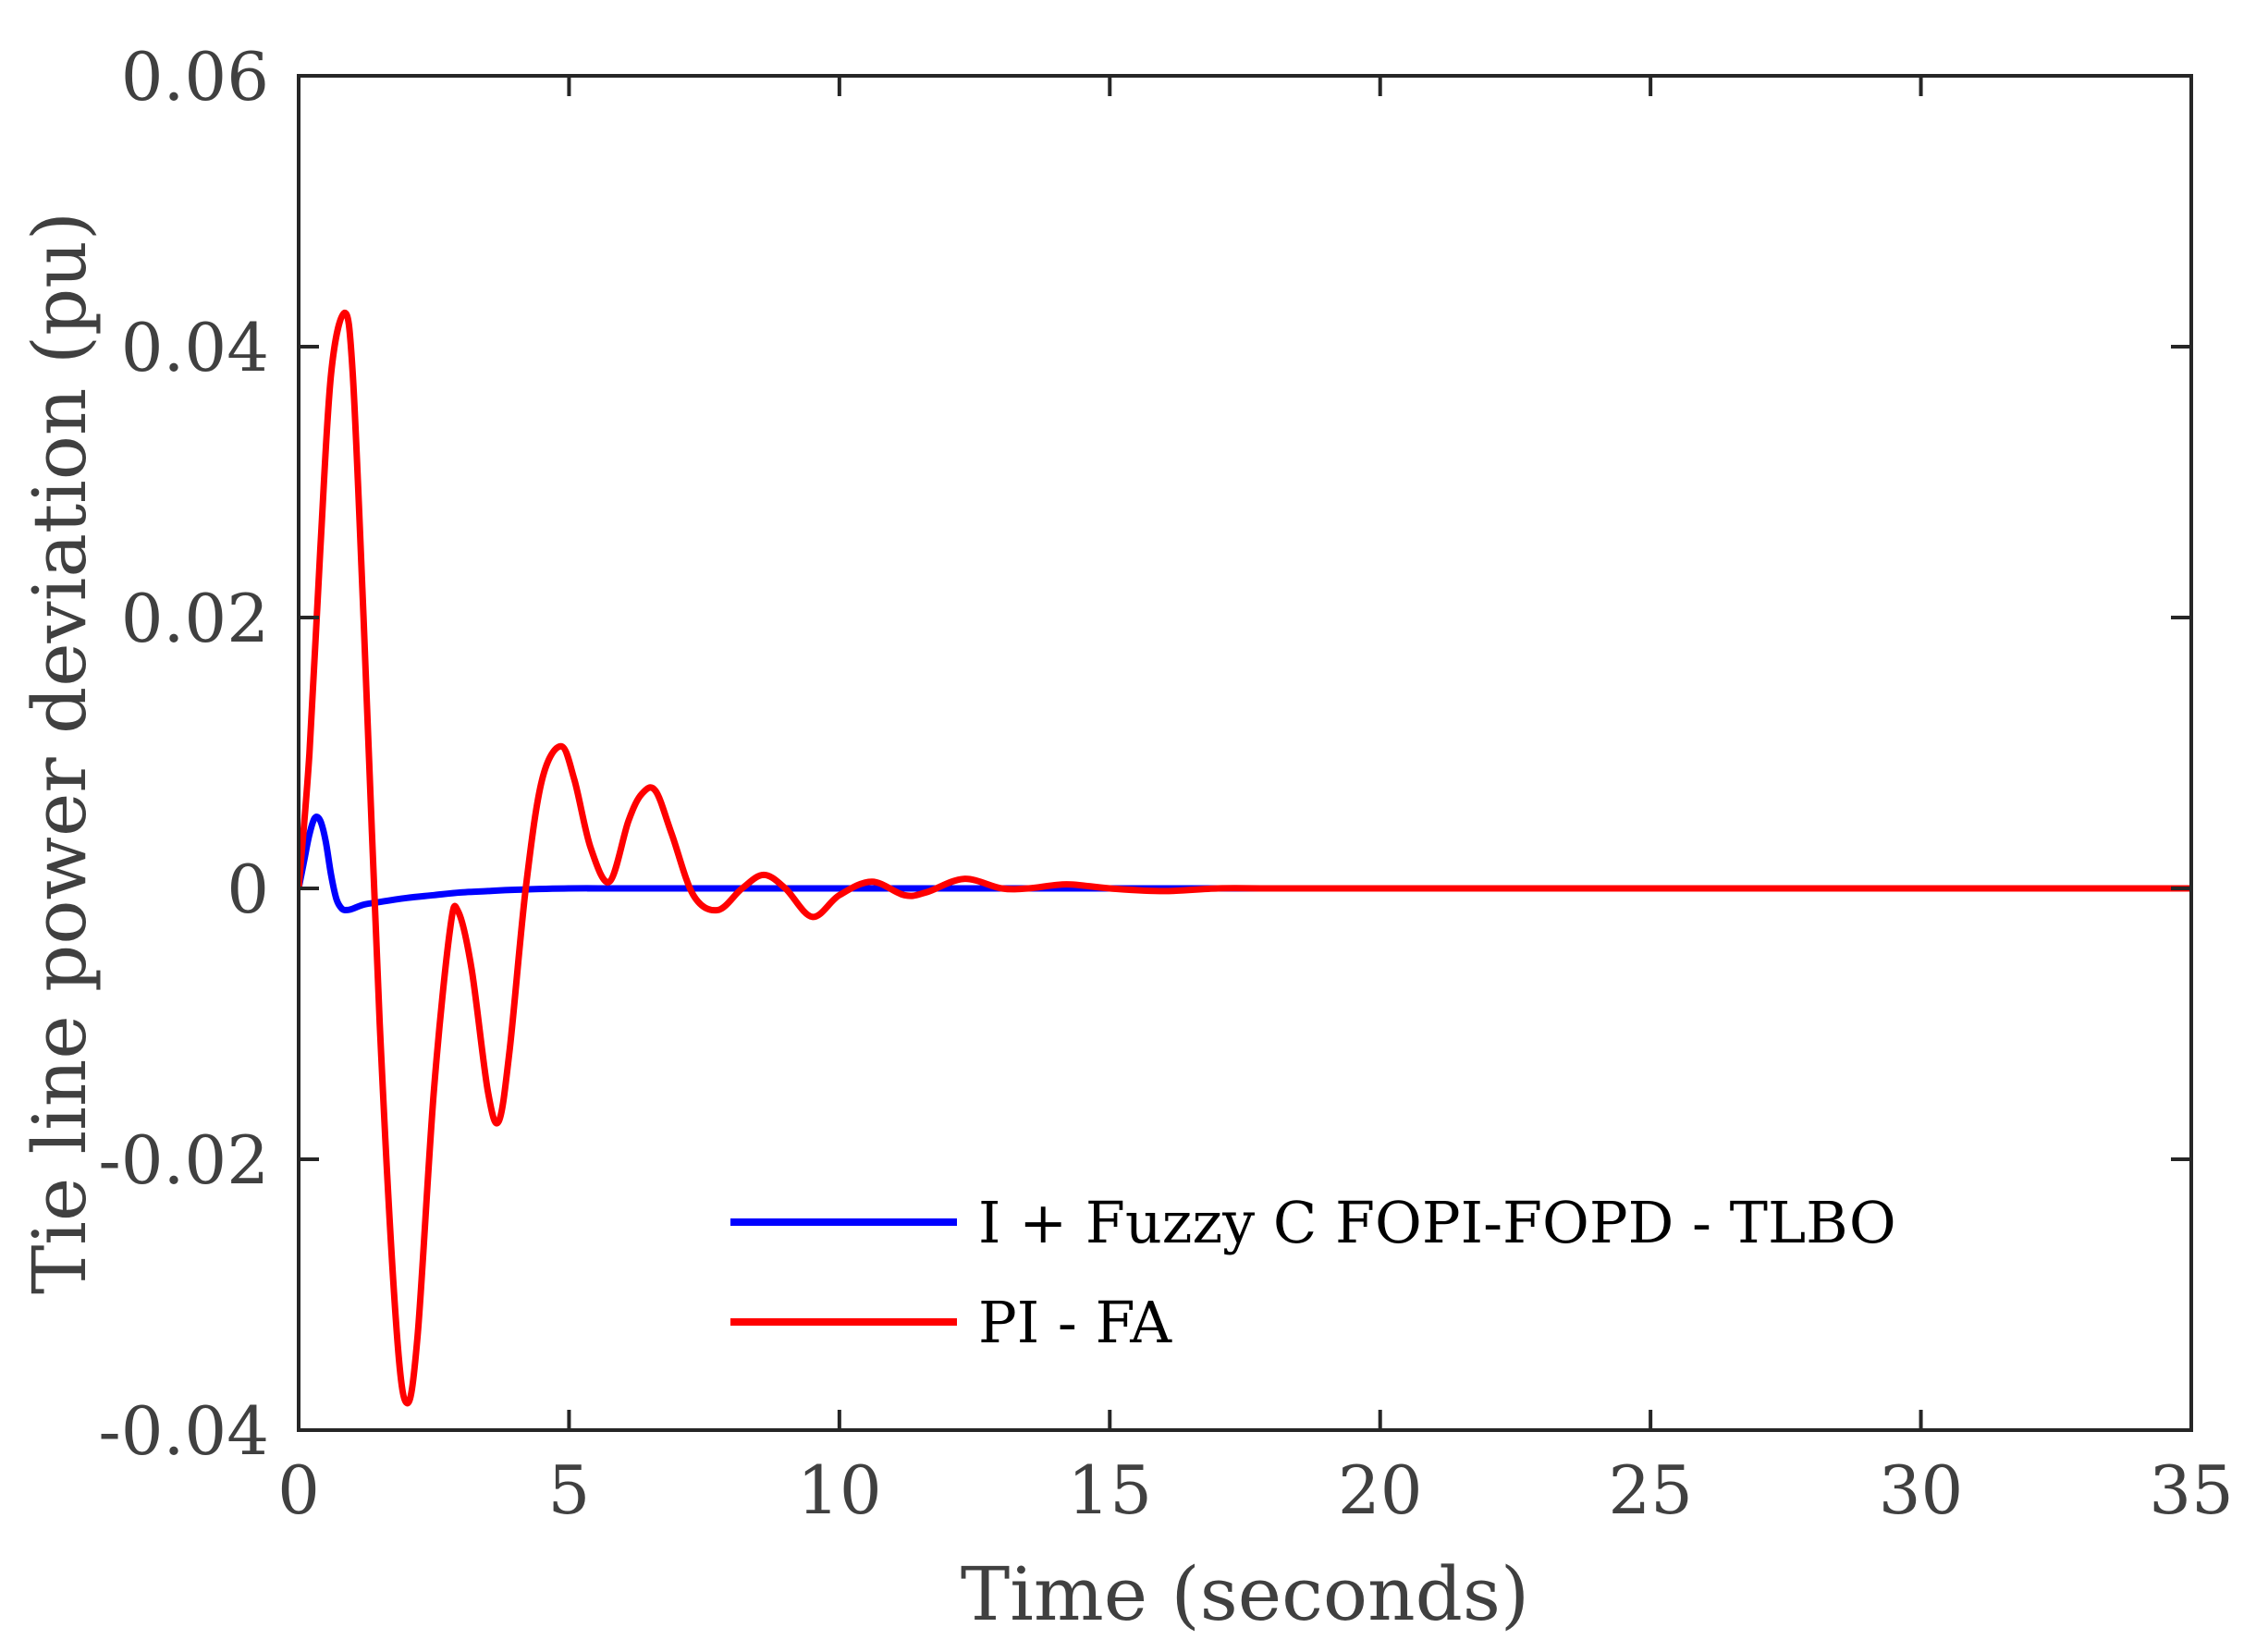 The height and width of the screenshot is (1652, 2256). I want to click on legend-entry-series-0: I + Fuzzy C FOPI-FOPD - TLBO, so click(1437, 1222).